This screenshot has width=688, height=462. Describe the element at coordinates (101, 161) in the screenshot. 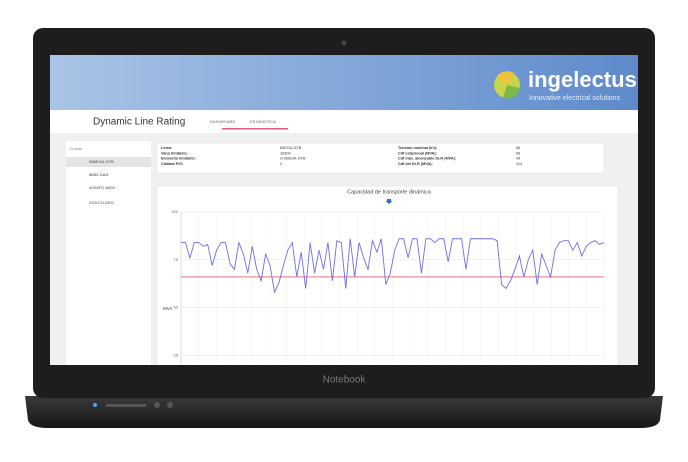

I see `line-item: 066EGA-GTB` at that location.